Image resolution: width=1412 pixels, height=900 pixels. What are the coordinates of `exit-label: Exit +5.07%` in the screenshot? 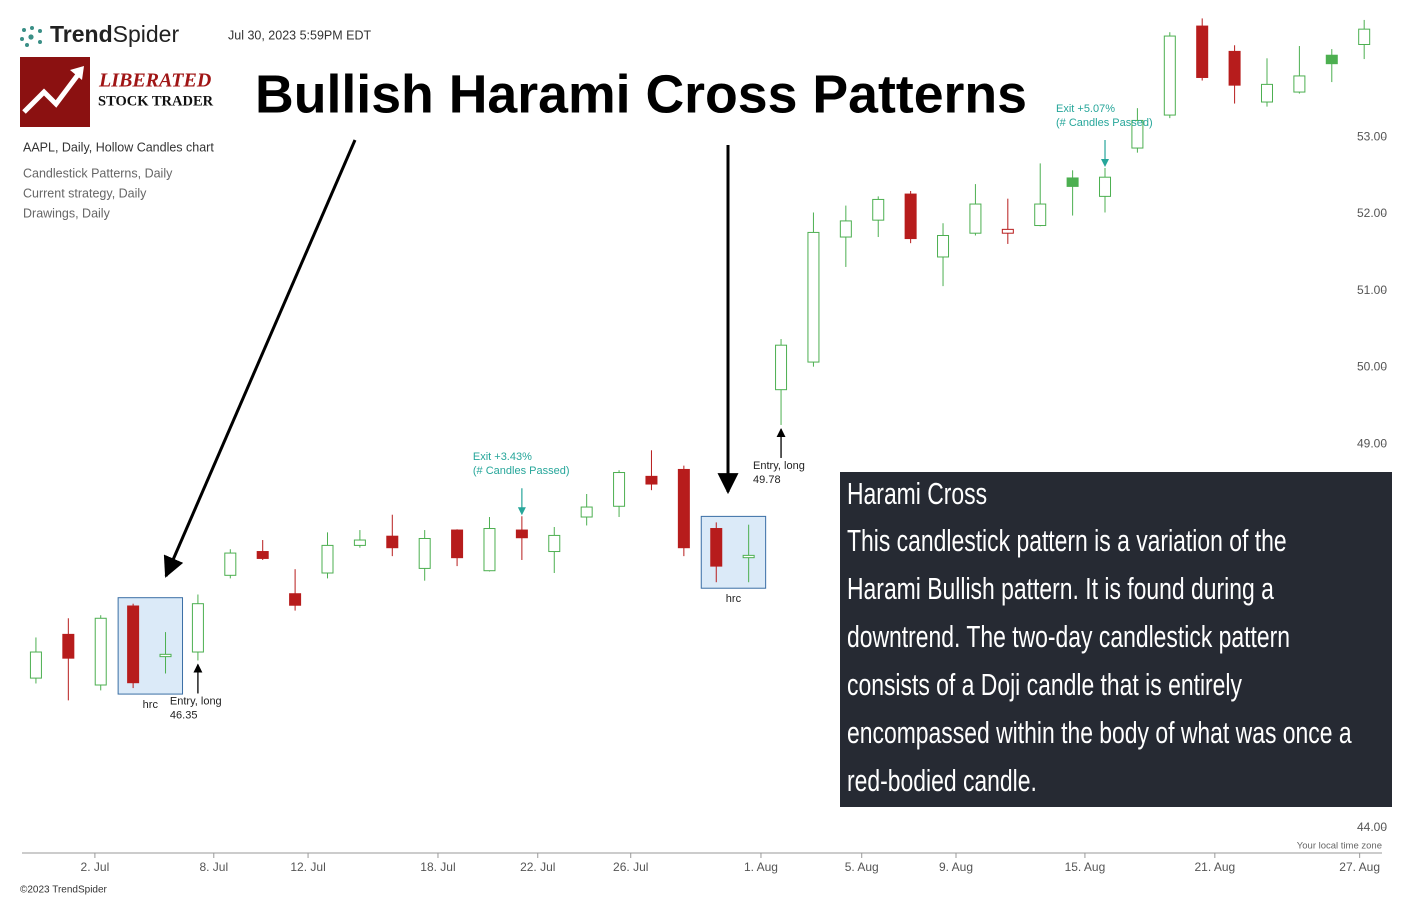 It's located at (1085, 109).